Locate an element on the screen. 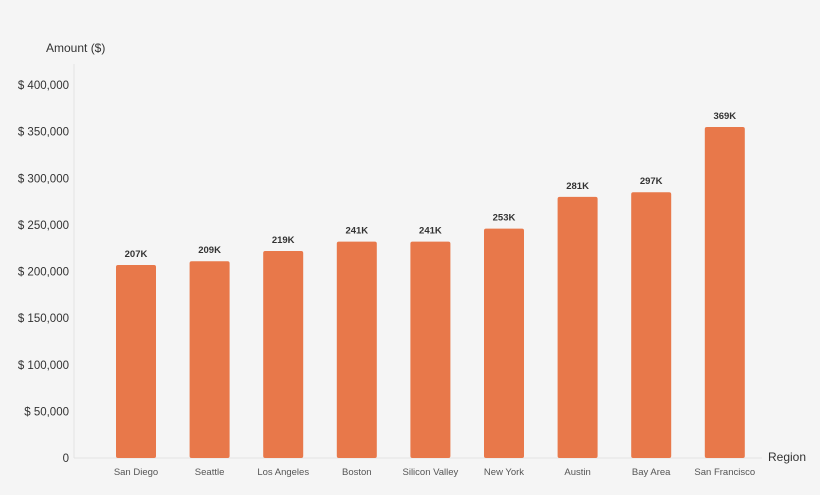 The height and width of the screenshot is (495, 820). y-tick-label: $ 150,000 is located at coordinates (43, 319).